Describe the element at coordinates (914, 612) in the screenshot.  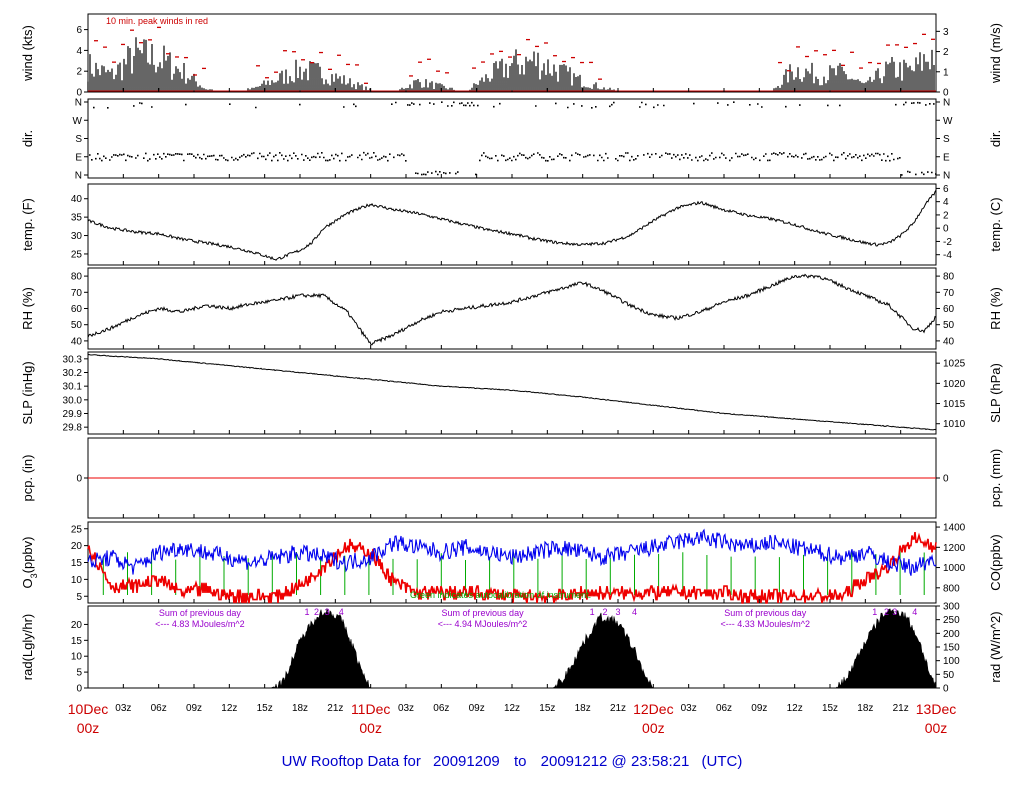
I see `rad-mark-label: 4` at that location.